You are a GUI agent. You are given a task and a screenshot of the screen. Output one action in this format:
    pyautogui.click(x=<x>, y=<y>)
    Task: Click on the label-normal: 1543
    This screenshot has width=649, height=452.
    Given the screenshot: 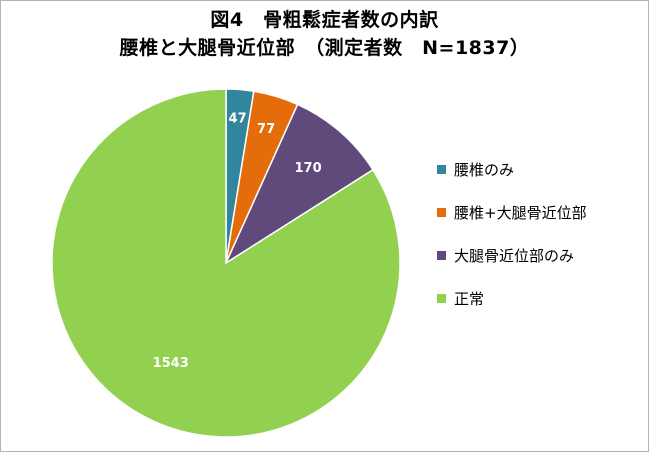 What is the action you would take?
    pyautogui.click(x=171, y=363)
    